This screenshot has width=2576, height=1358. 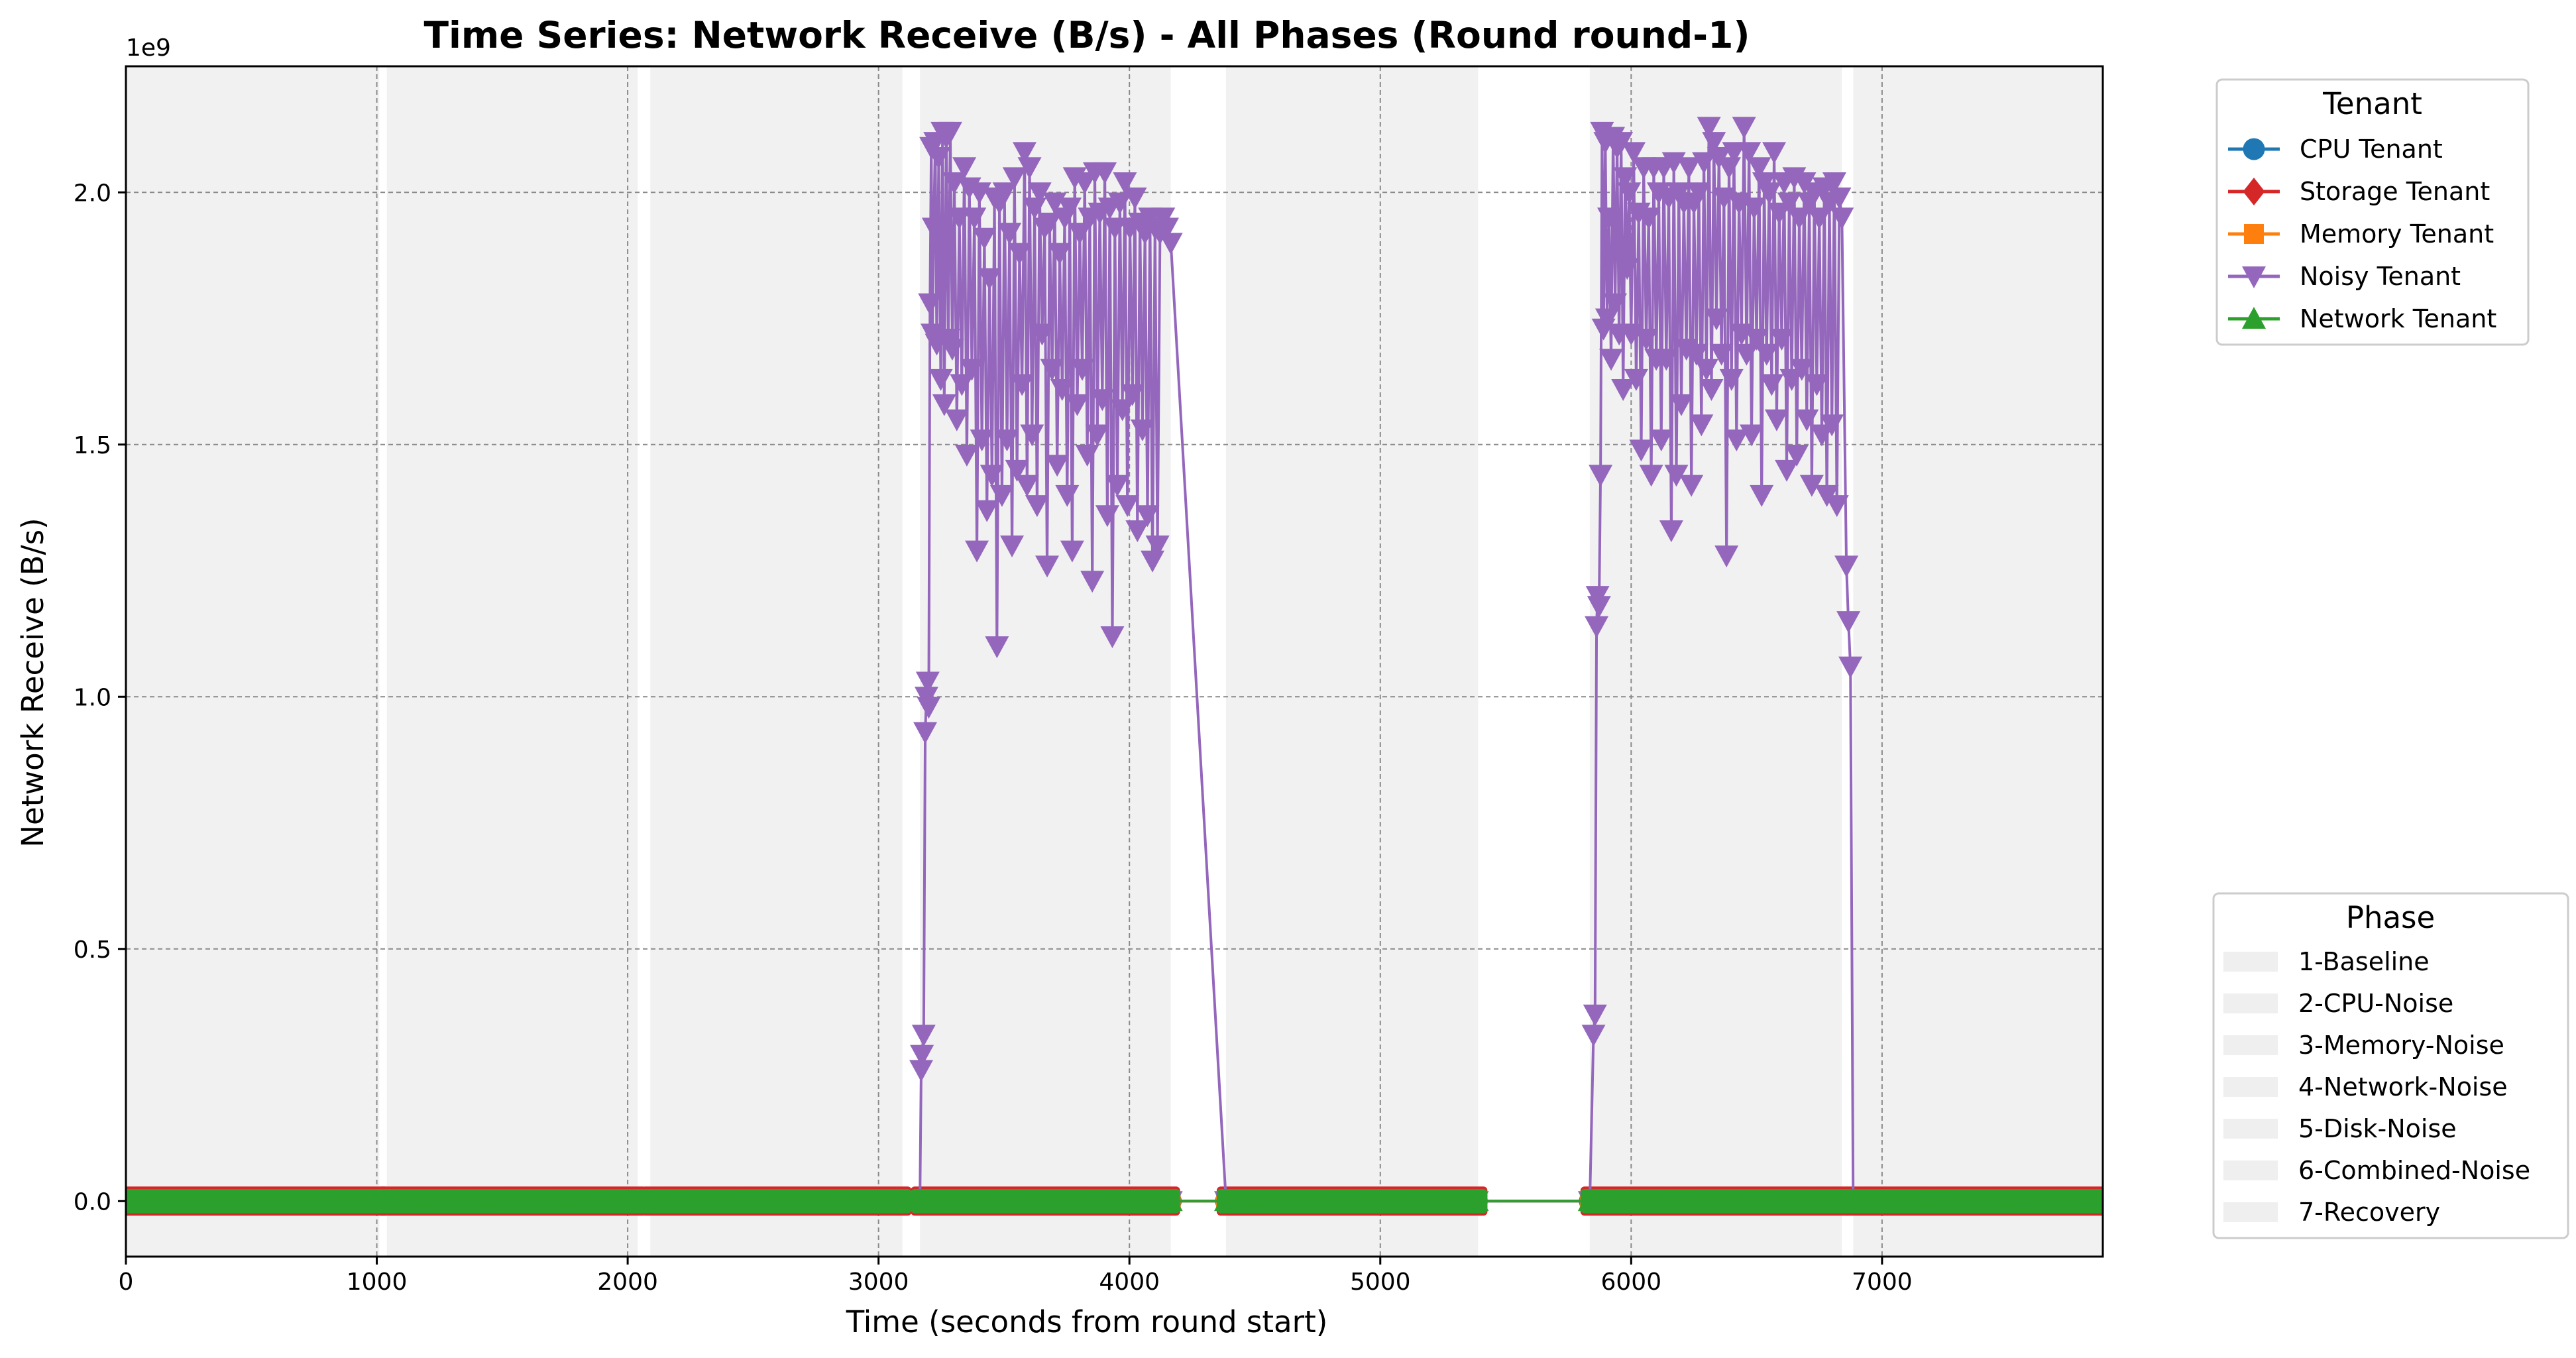 What do you see at coordinates (2377, 1128) in the screenshot?
I see `phase-legend-label: 5-Disk-Noise` at bounding box center [2377, 1128].